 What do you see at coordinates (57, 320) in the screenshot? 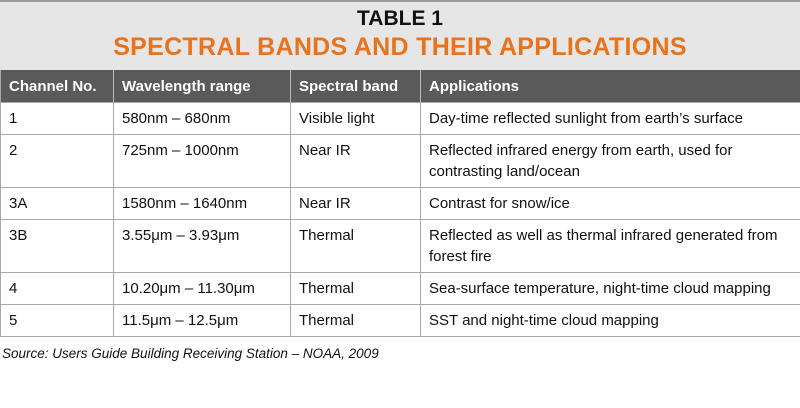
I see `table-cell: 5` at bounding box center [57, 320].